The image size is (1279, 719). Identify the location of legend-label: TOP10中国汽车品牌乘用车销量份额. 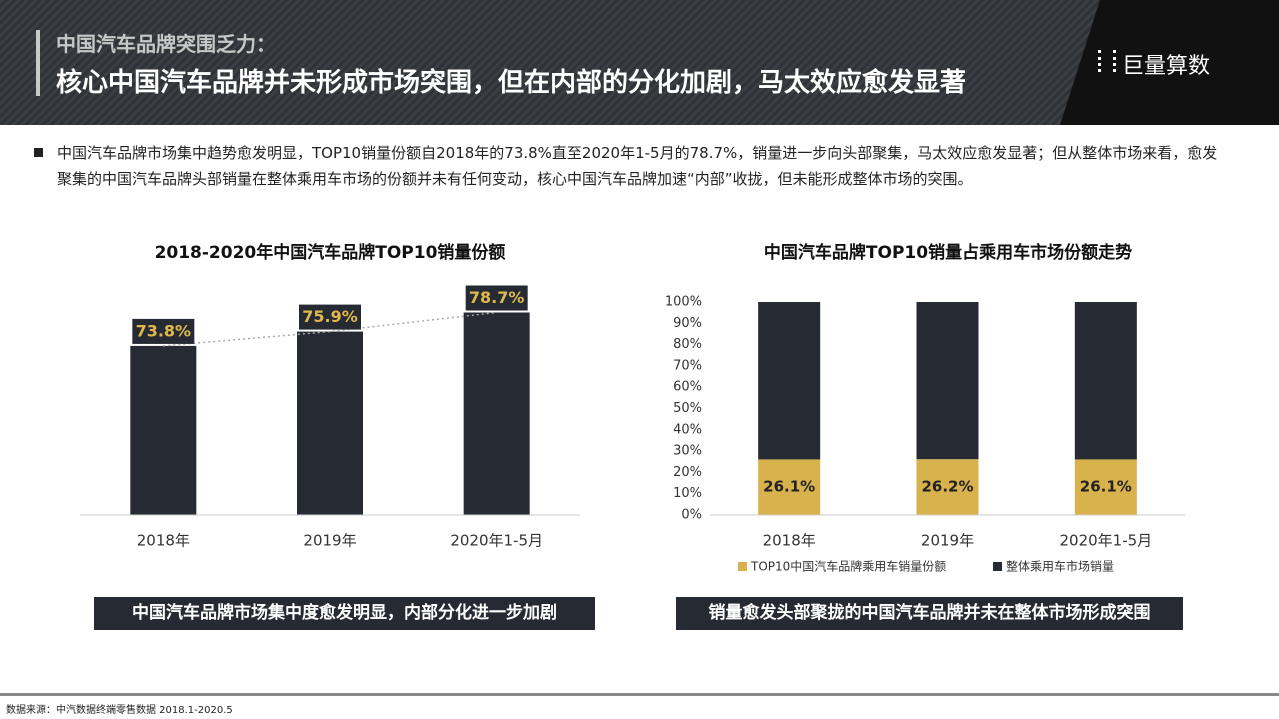
(848, 566).